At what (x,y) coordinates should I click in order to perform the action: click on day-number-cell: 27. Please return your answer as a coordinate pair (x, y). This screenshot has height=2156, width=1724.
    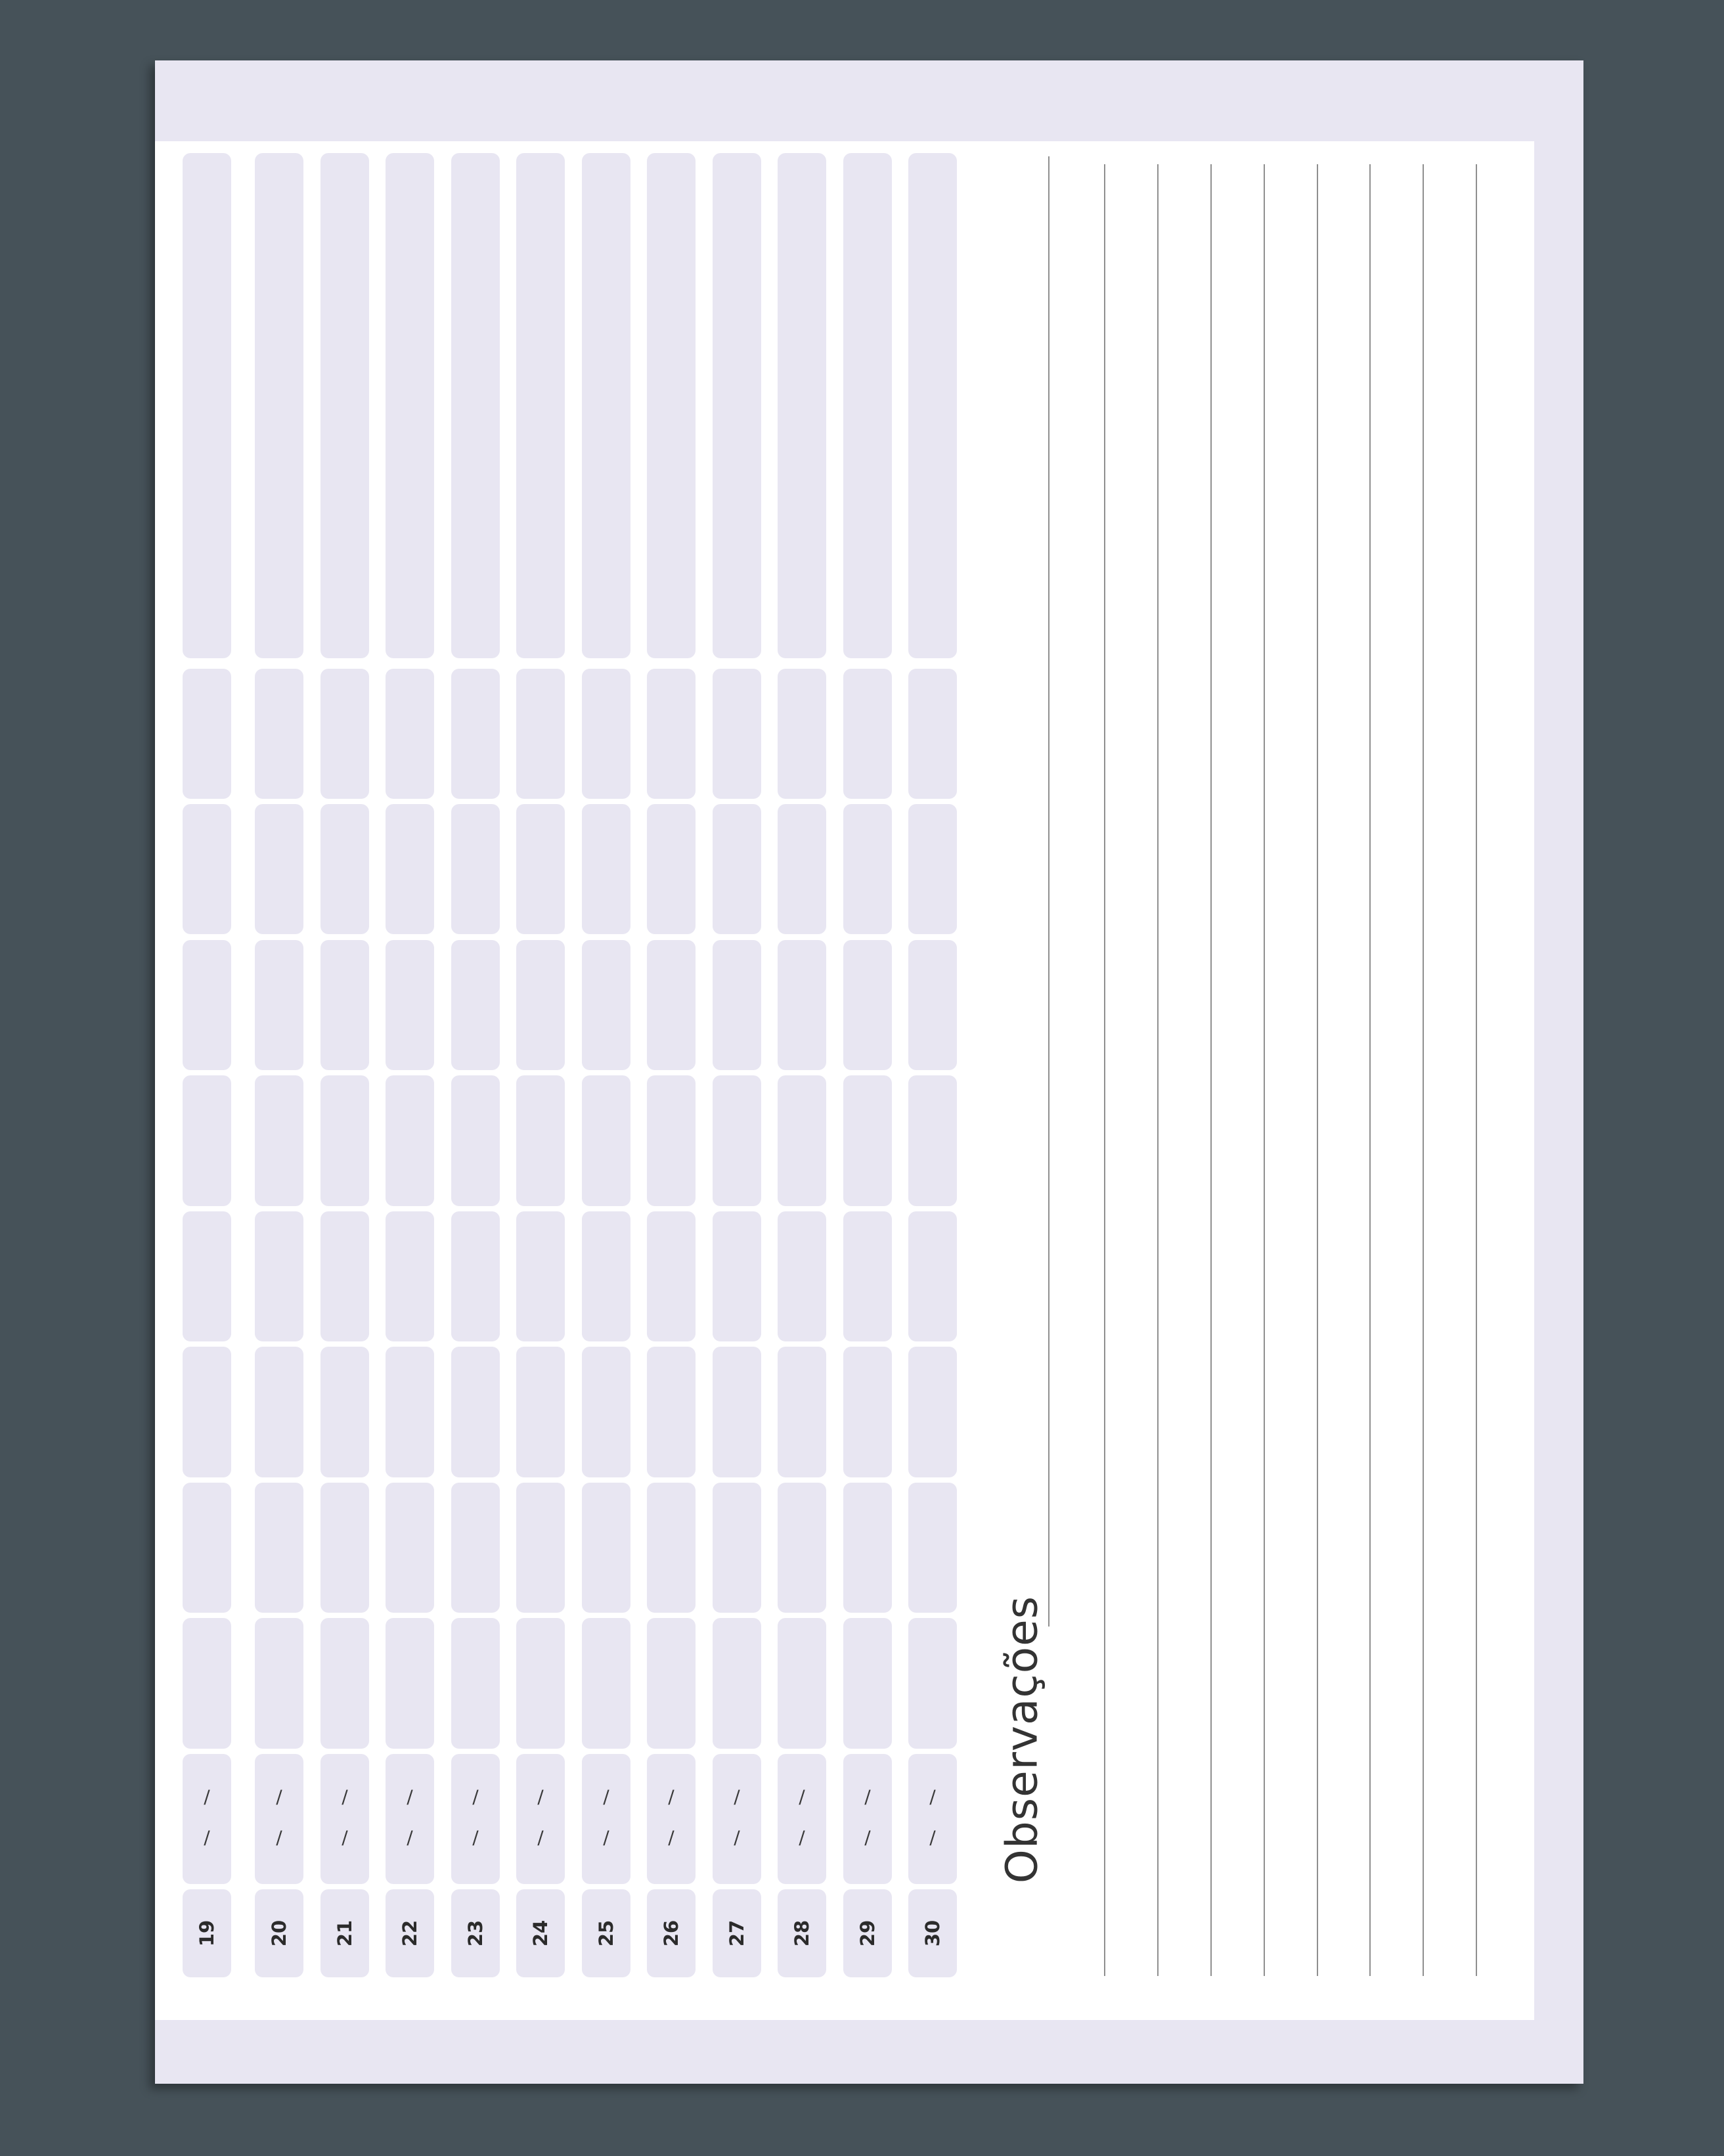
    Looking at the image, I should click on (737, 1933).